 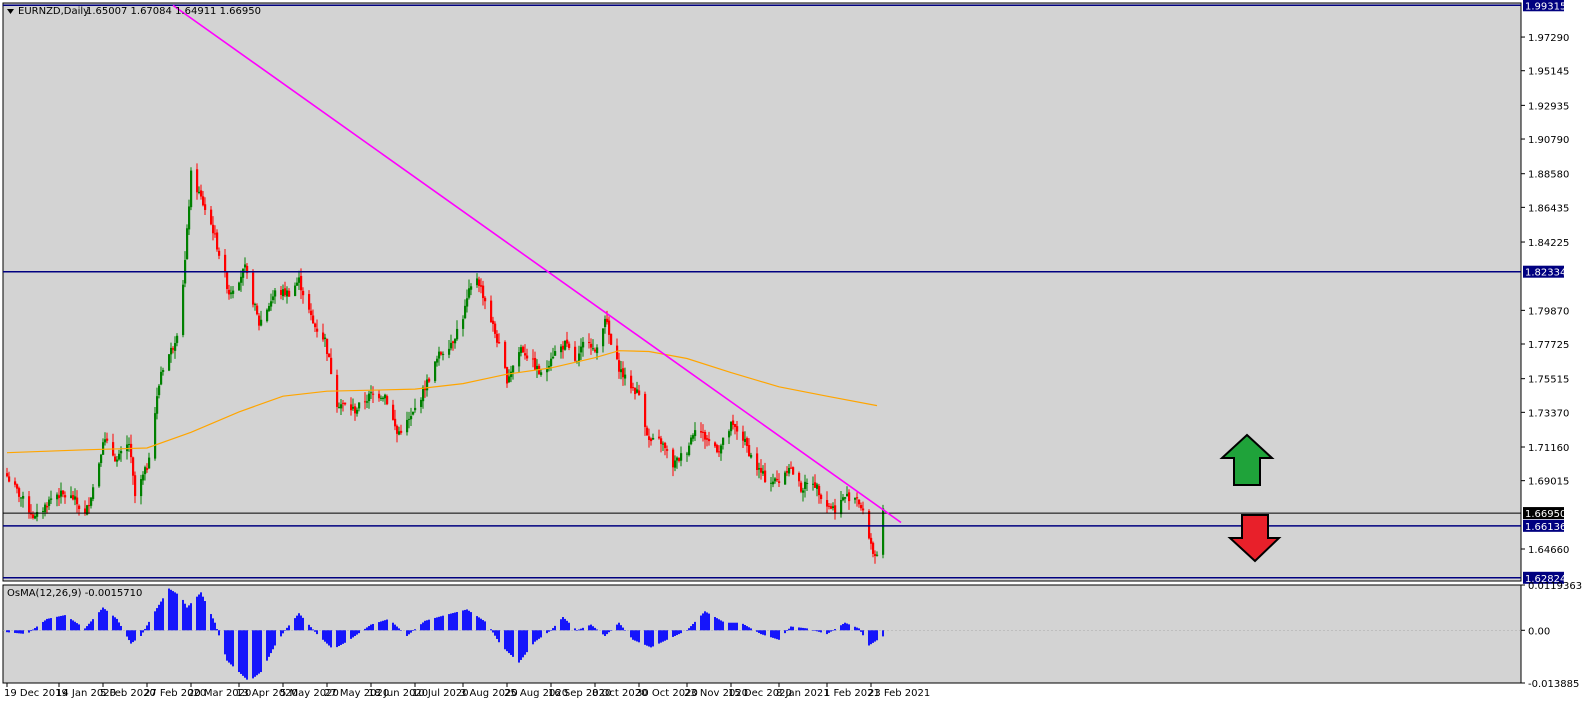 What do you see at coordinates (1254, 538) in the screenshot?
I see `down-arrow-icon` at bounding box center [1254, 538].